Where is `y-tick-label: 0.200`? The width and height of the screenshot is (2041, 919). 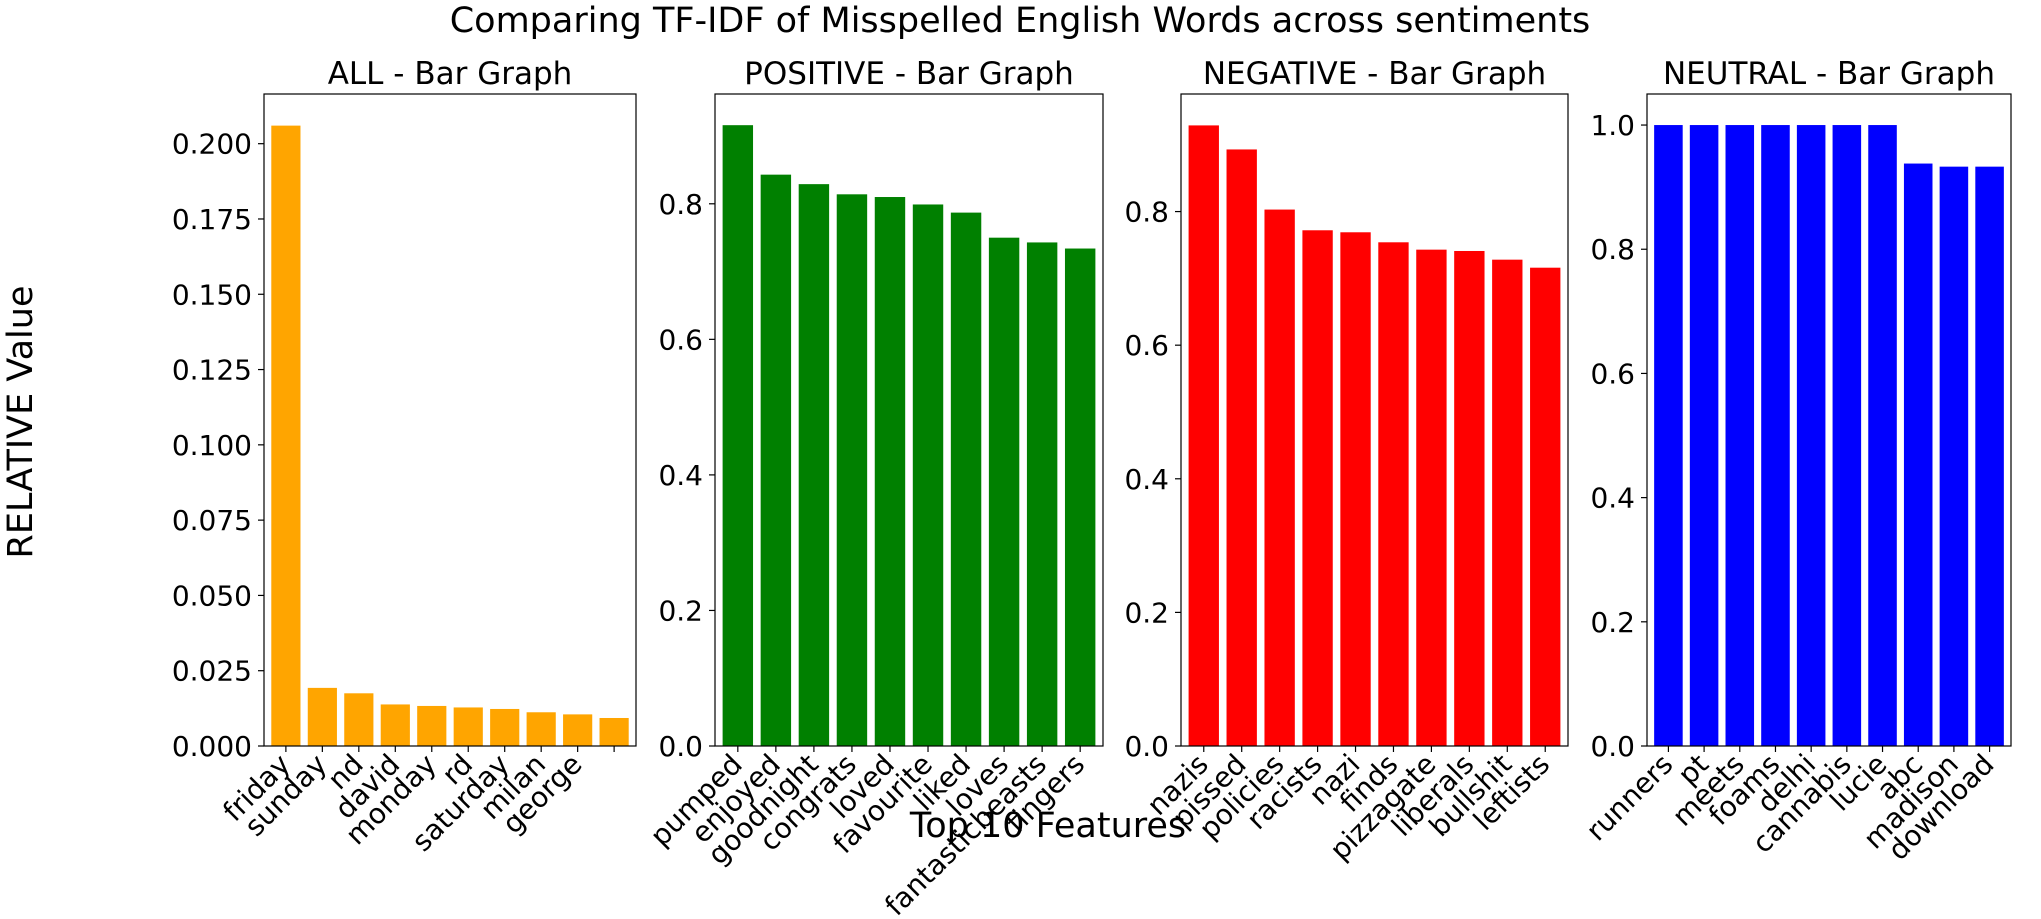 y-tick-label: 0.200 is located at coordinates (212, 144).